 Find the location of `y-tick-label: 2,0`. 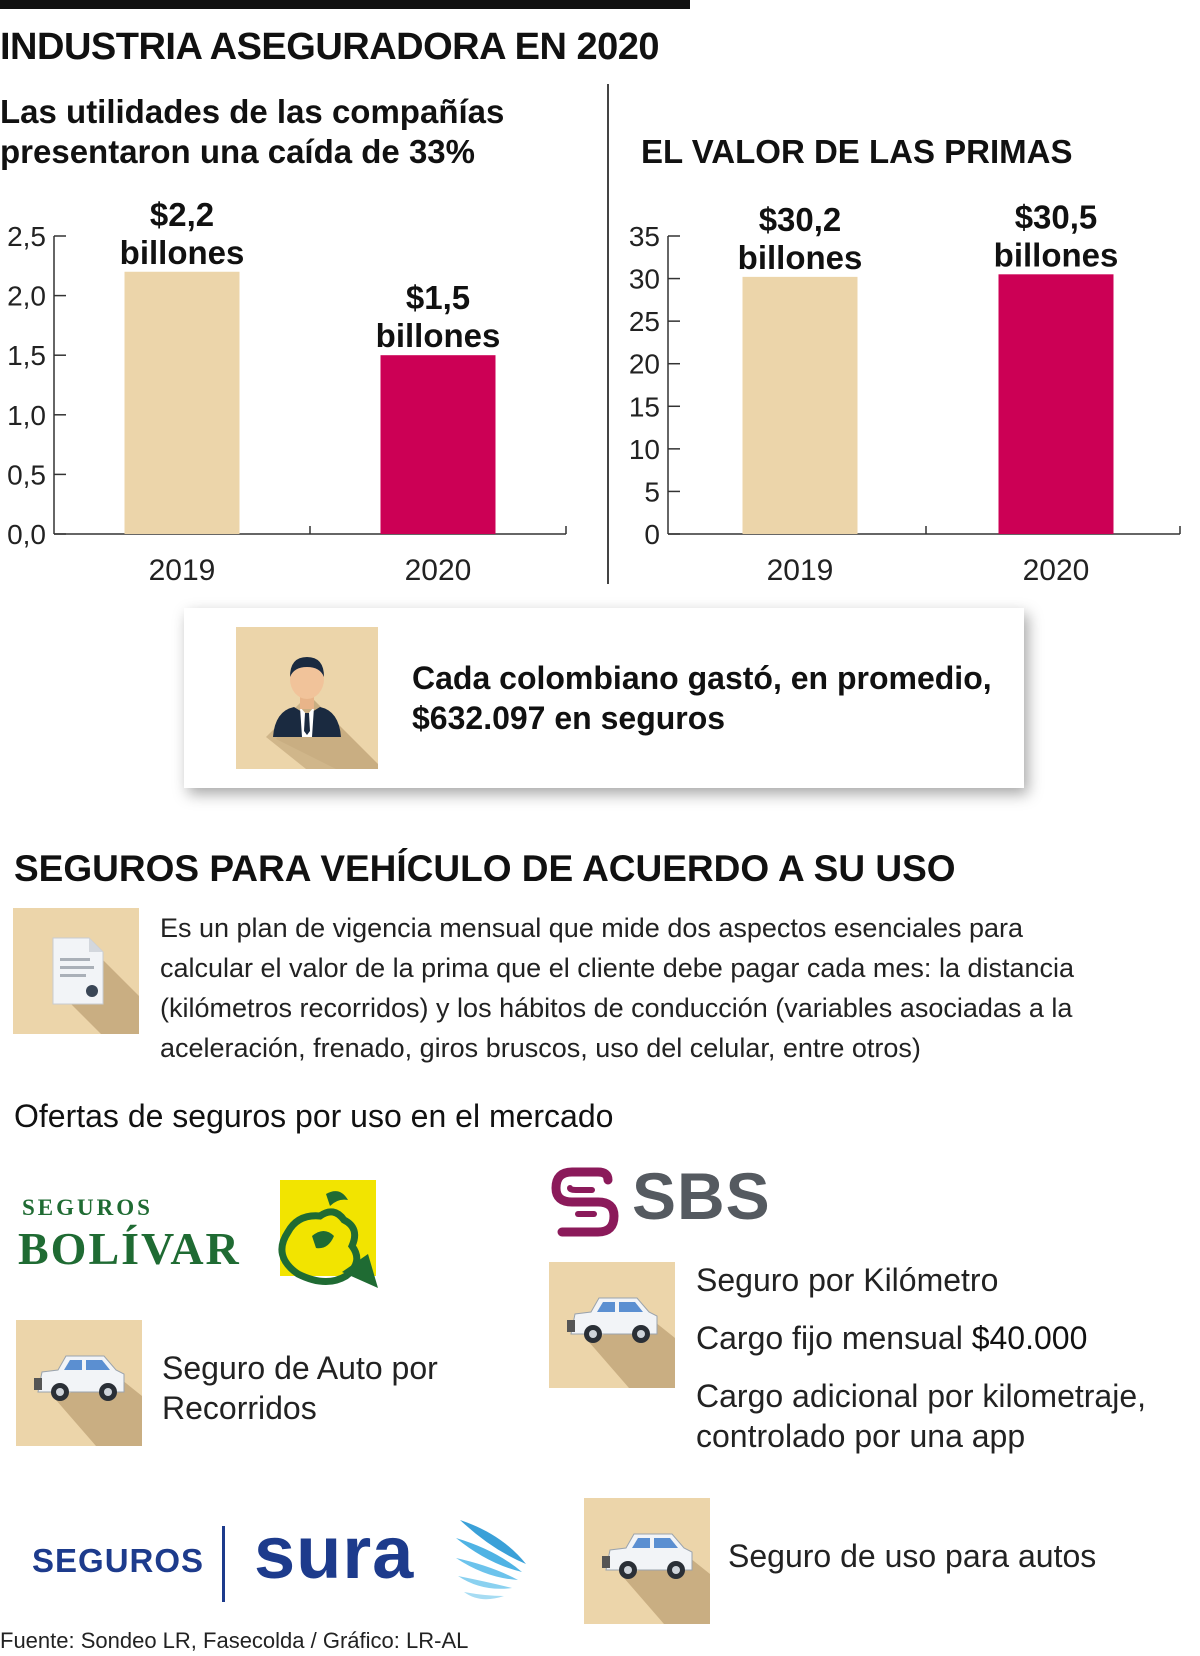

y-tick-label: 2,0 is located at coordinates (26, 296).